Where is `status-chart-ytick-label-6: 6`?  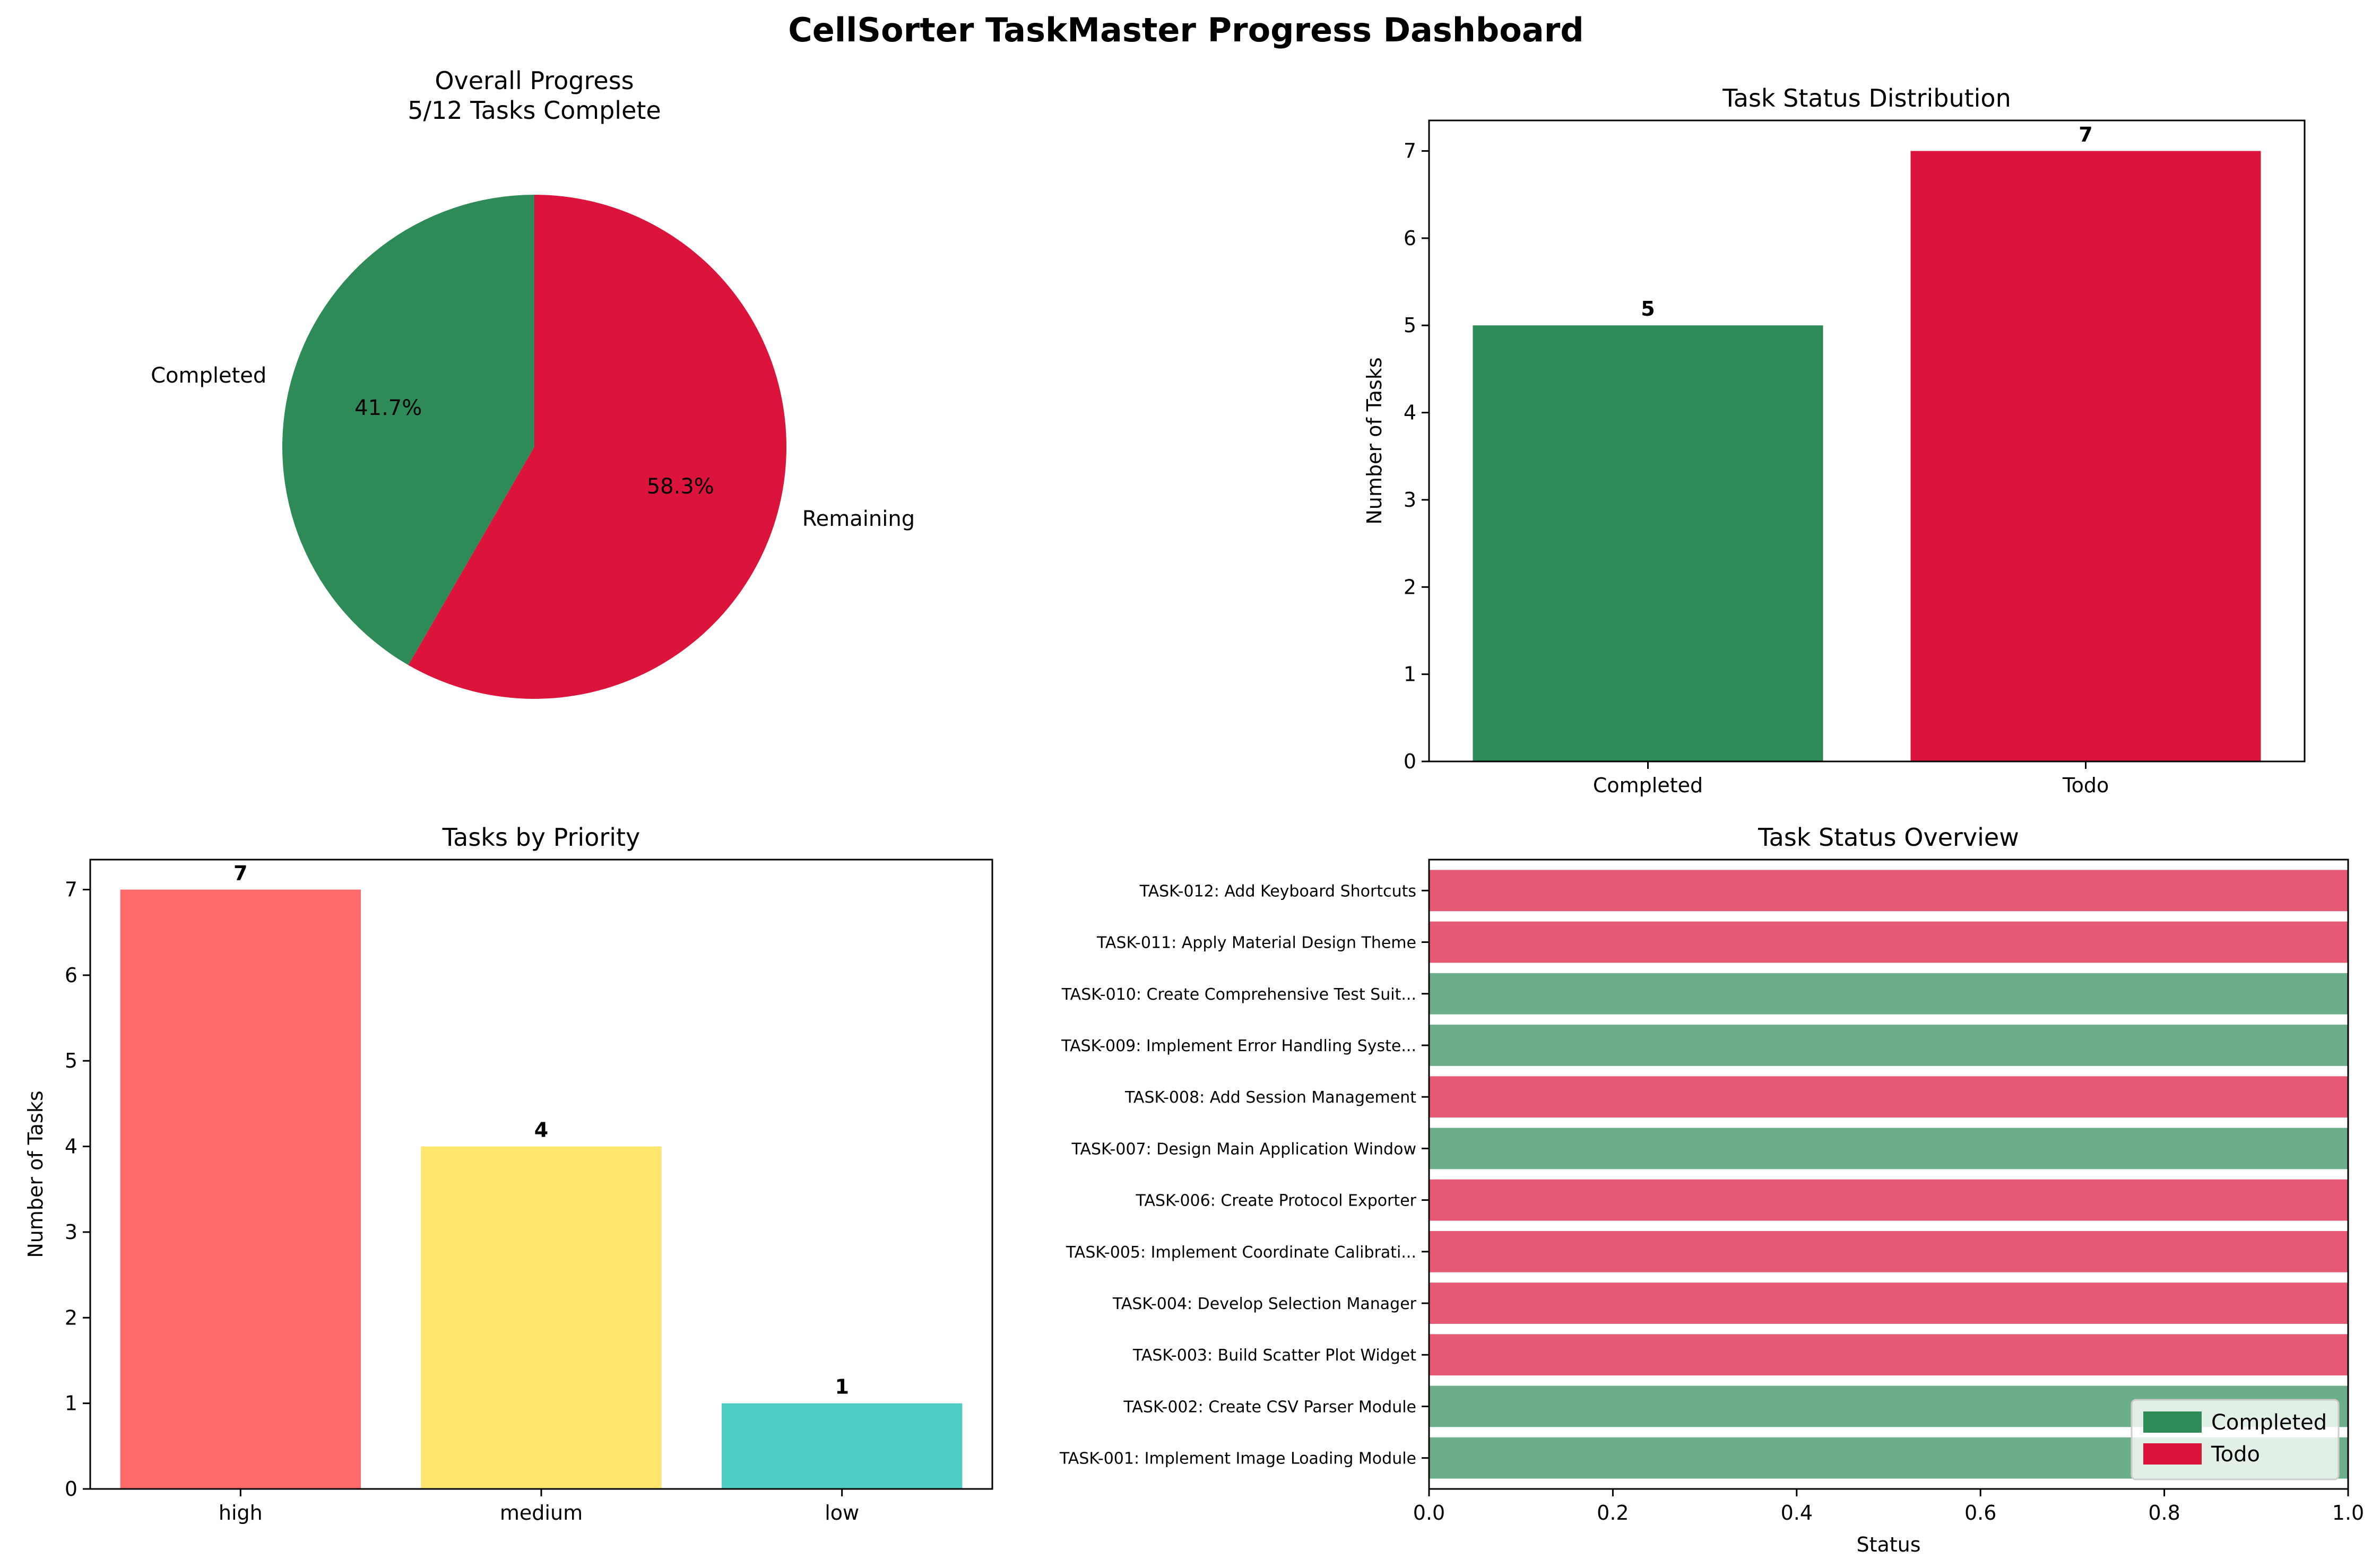
status-chart-ytick-label-6: 6 is located at coordinates (1410, 238).